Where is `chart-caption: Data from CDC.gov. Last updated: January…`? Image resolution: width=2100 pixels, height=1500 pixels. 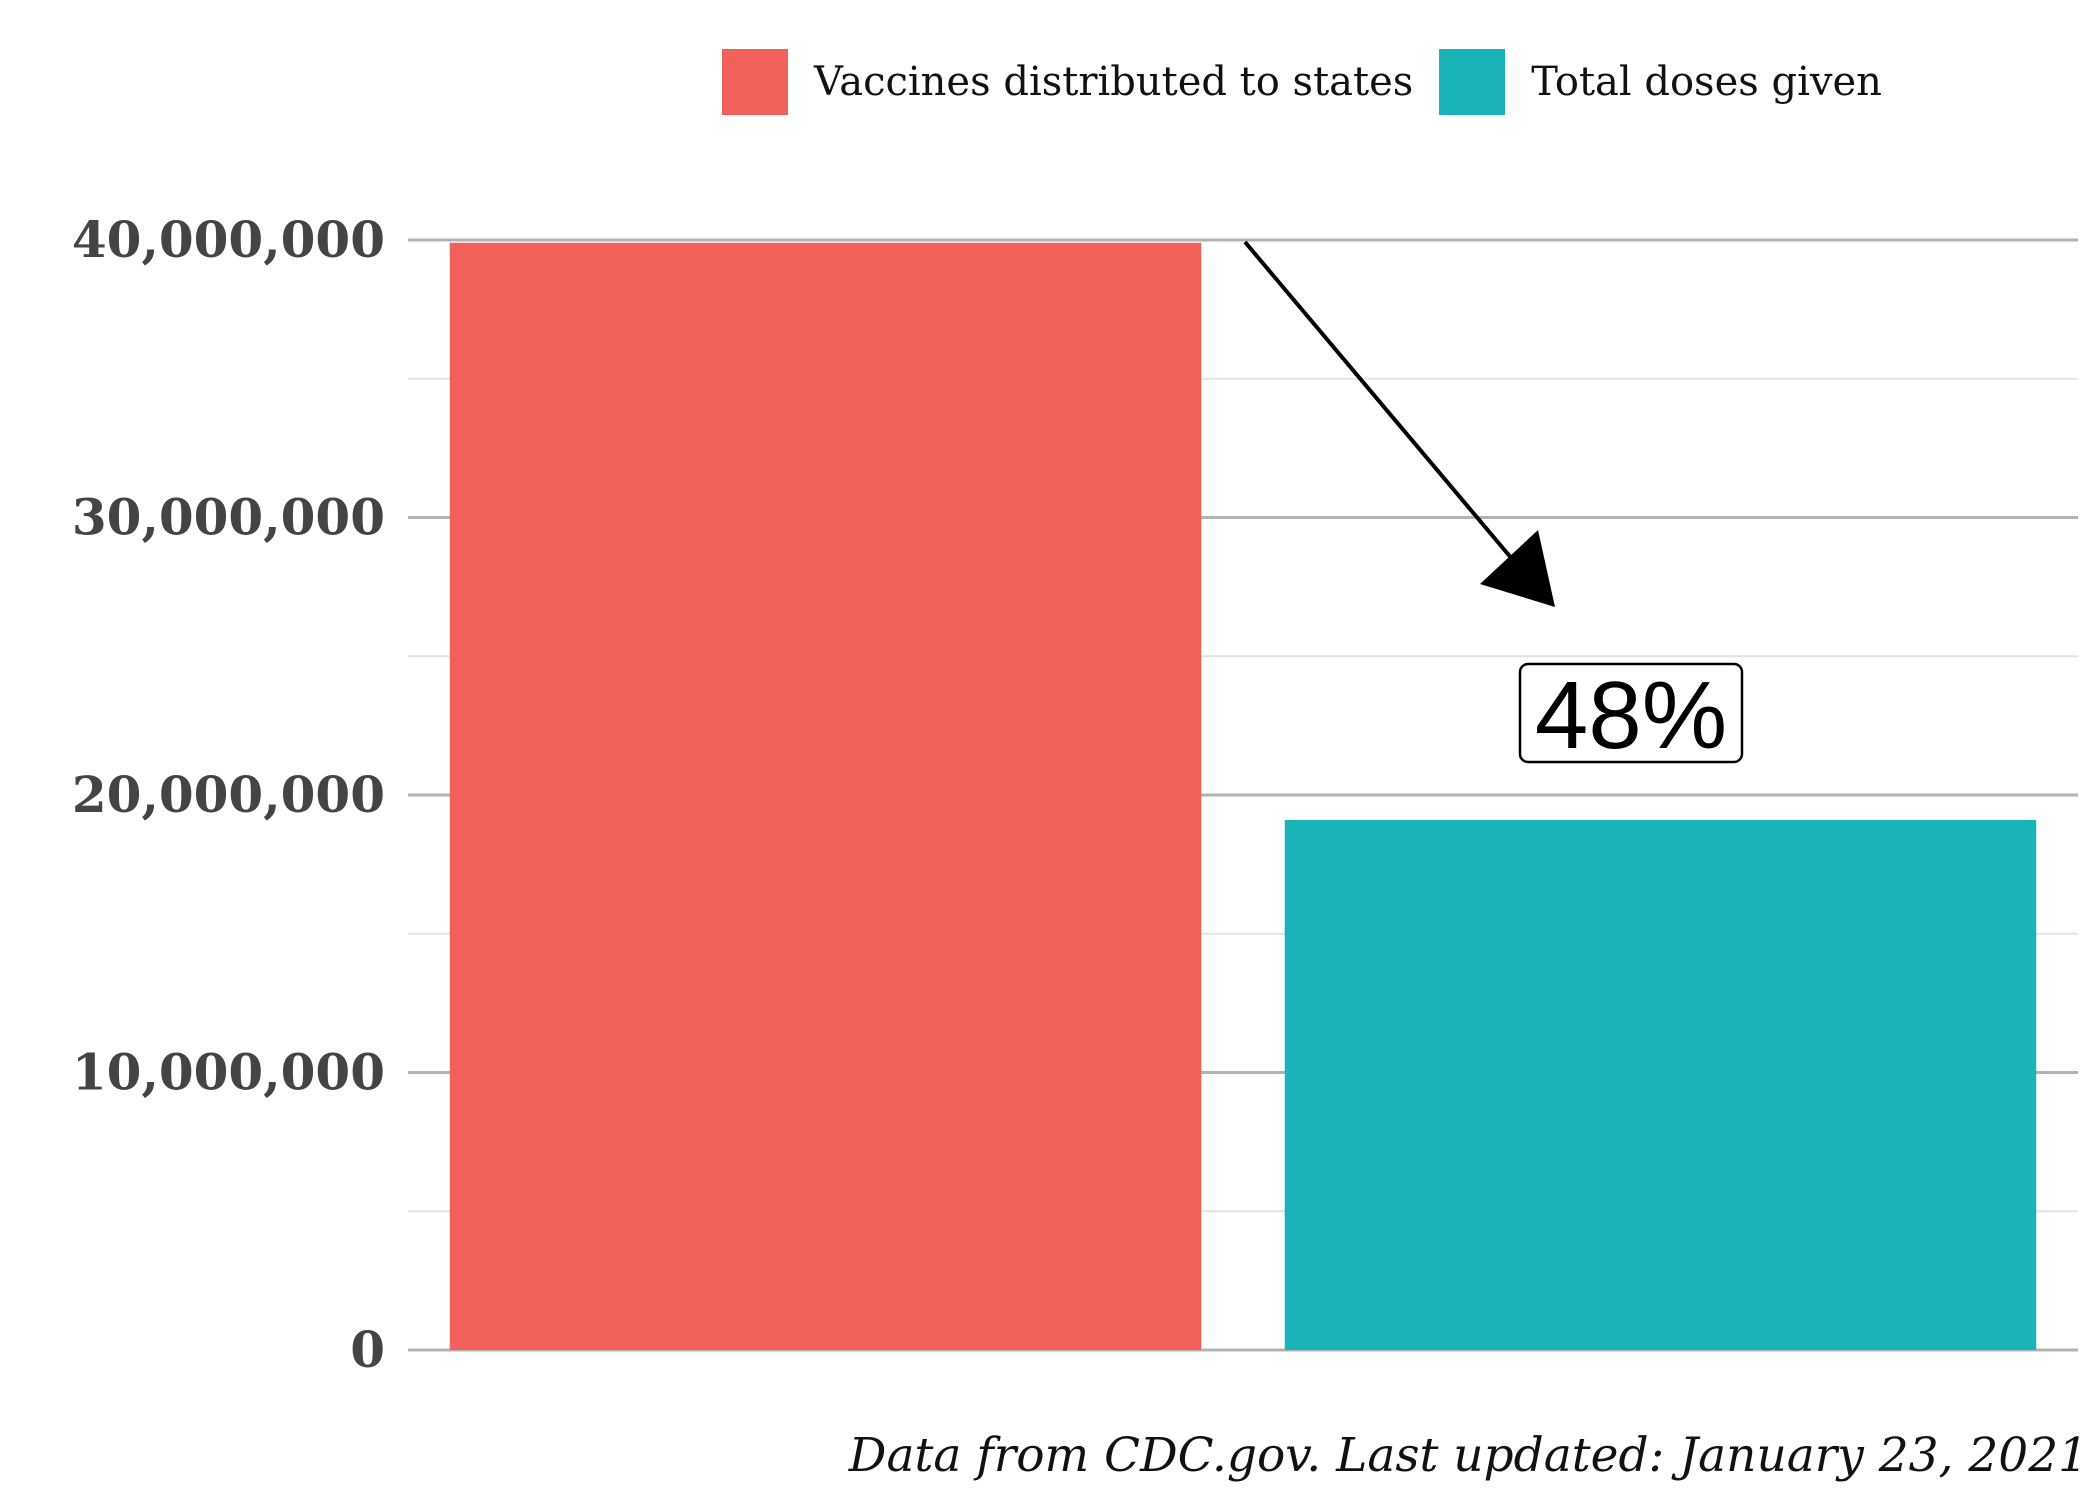
chart-caption: Data from CDC.gov. Last updated: January… is located at coordinates (1468, 1455).